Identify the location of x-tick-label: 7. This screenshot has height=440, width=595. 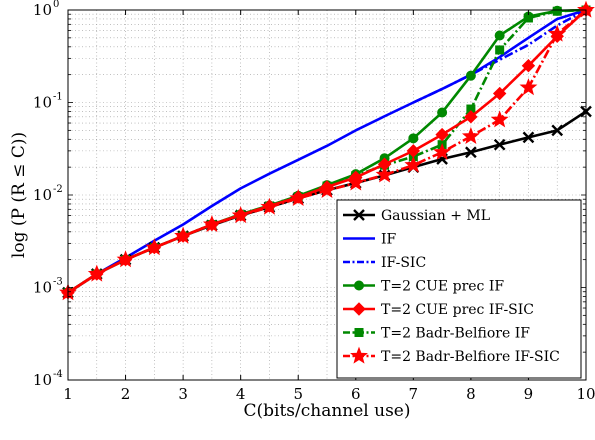
(414, 394).